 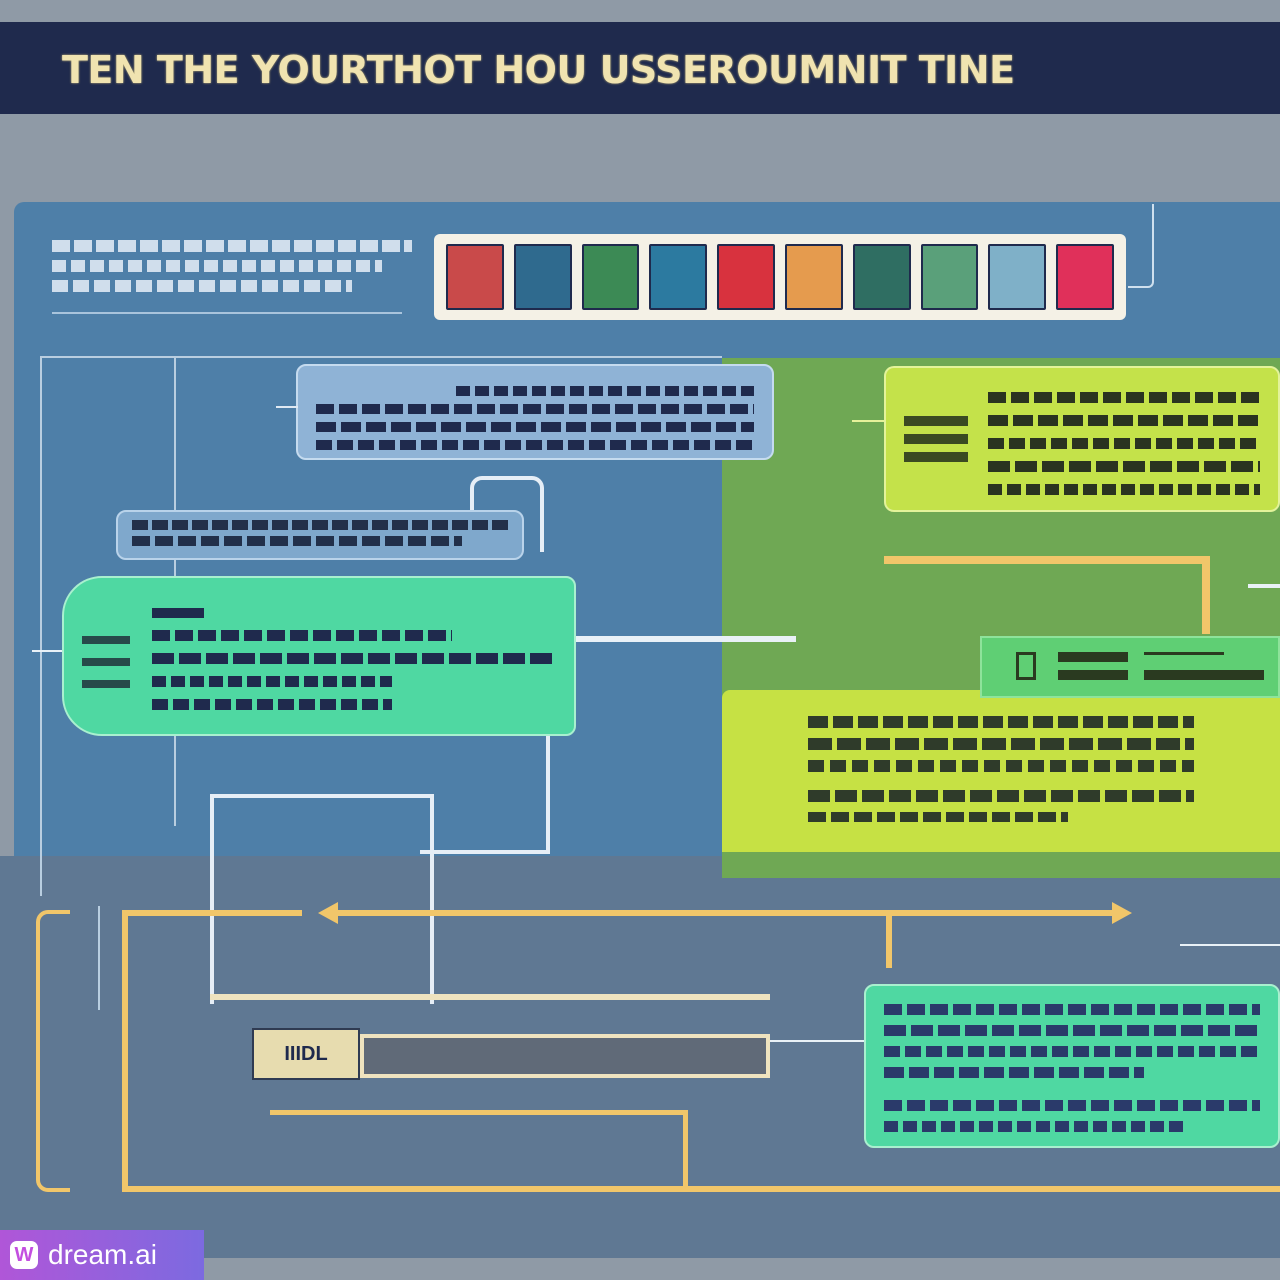 I want to click on mid-label-card, so click(x=320, y=535).